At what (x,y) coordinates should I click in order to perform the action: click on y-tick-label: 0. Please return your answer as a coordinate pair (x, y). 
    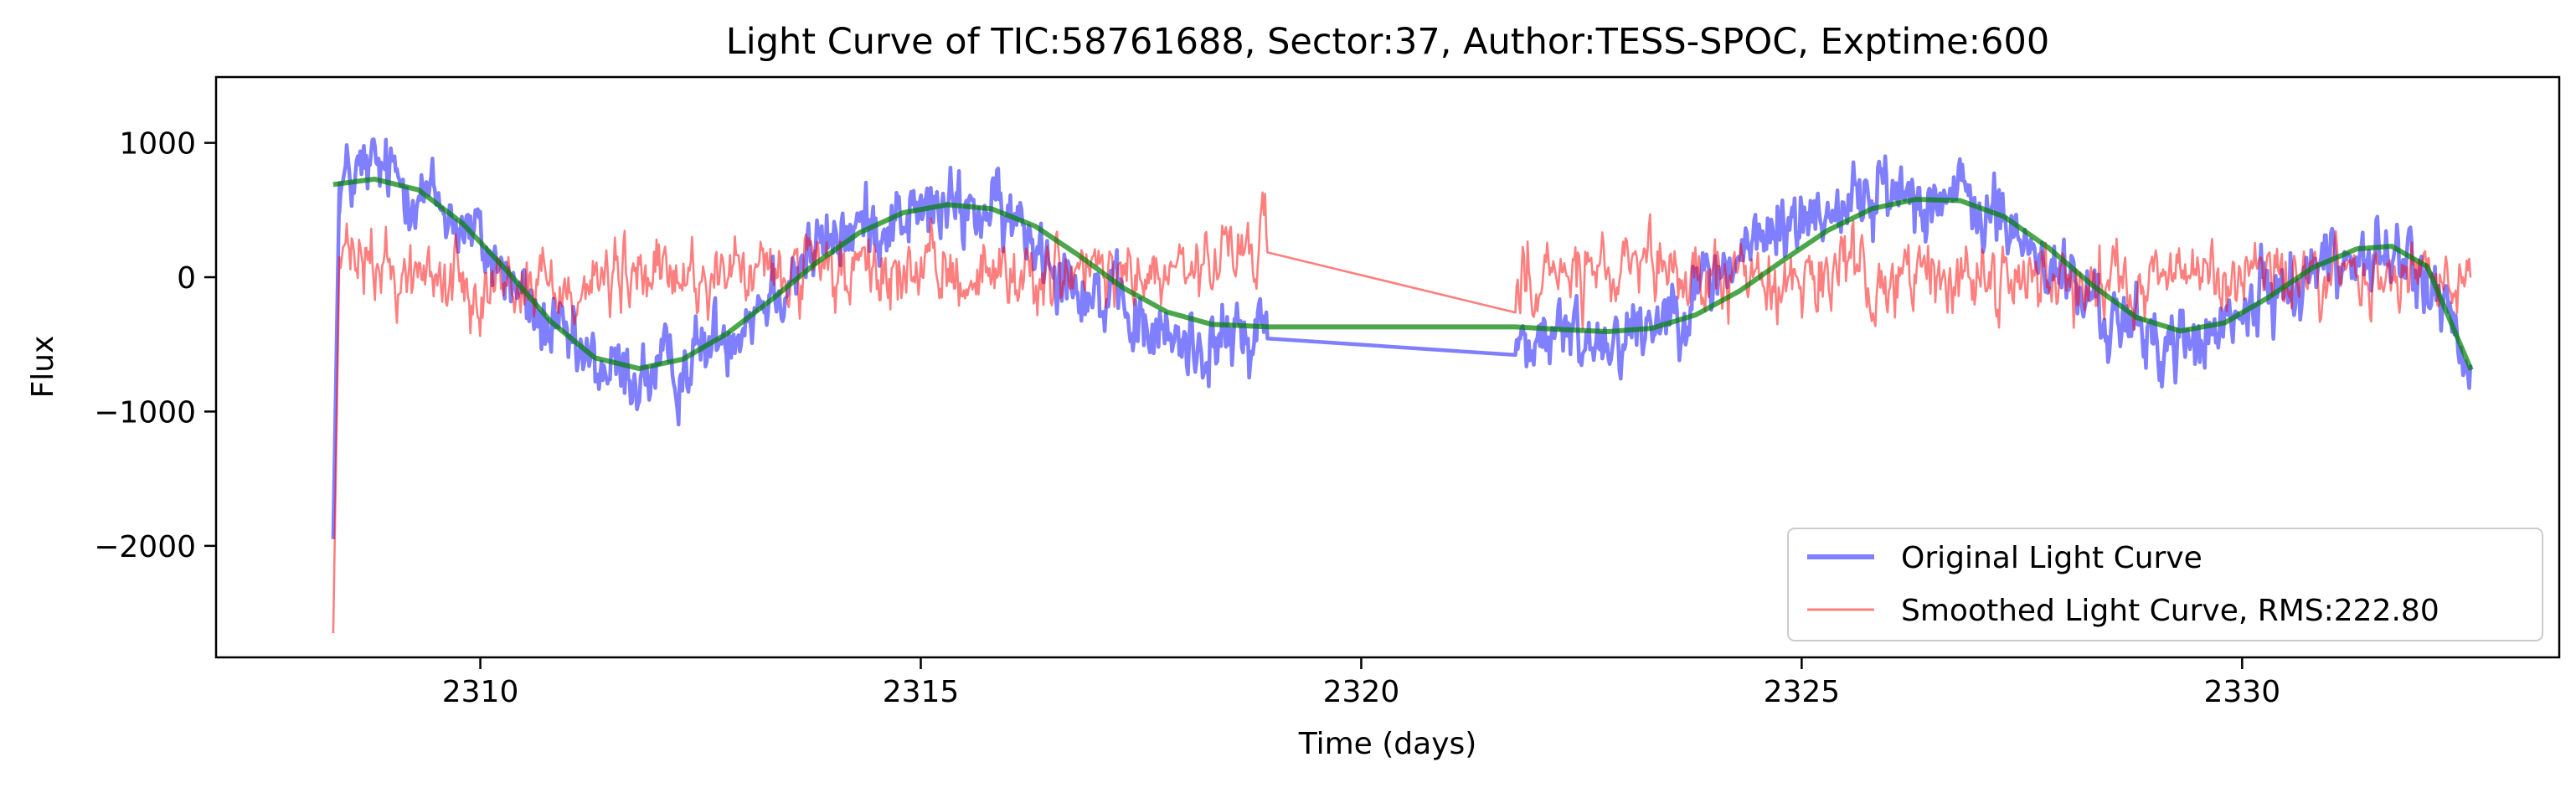
    Looking at the image, I should click on (186, 278).